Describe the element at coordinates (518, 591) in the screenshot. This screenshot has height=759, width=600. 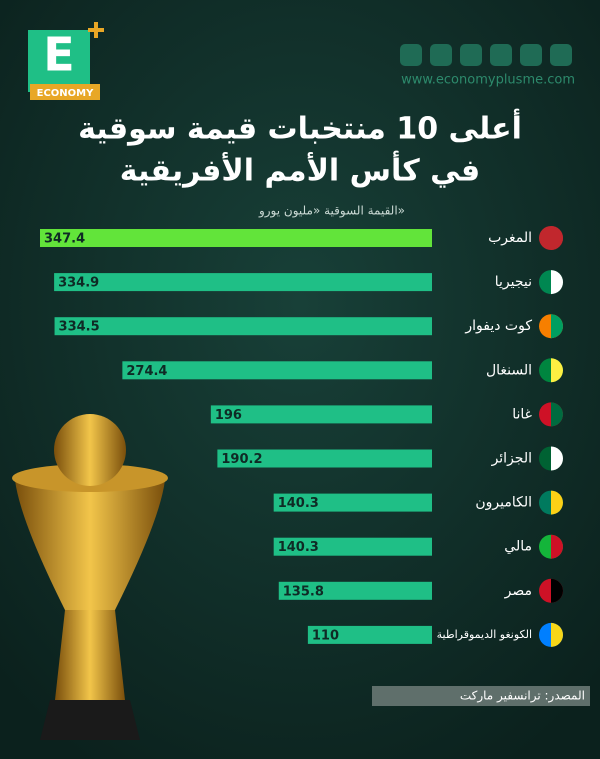
I see `category-label: مصر` at that location.